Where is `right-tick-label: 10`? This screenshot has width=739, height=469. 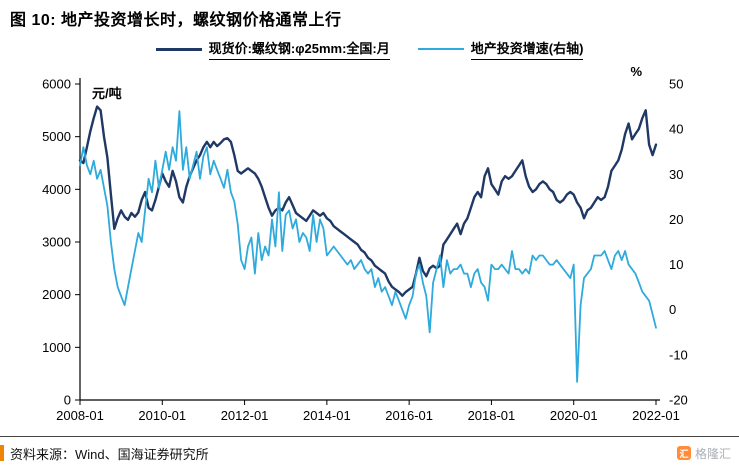 right-tick-label: 10 is located at coordinates (676, 264).